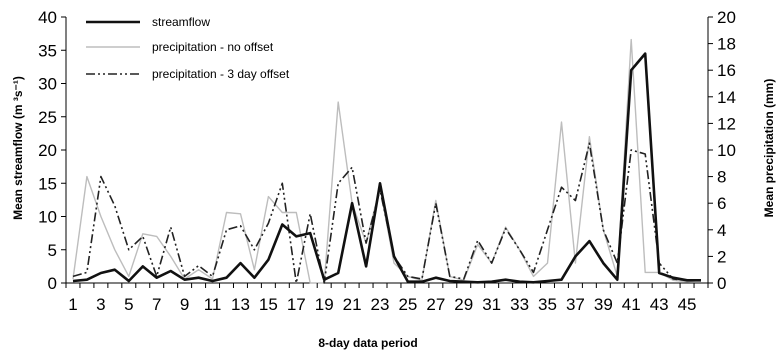 The height and width of the screenshot is (356, 777). What do you see at coordinates (769, 148) in the screenshot?
I see `y-axis-right-label: Mean precipitation (mm)` at bounding box center [769, 148].